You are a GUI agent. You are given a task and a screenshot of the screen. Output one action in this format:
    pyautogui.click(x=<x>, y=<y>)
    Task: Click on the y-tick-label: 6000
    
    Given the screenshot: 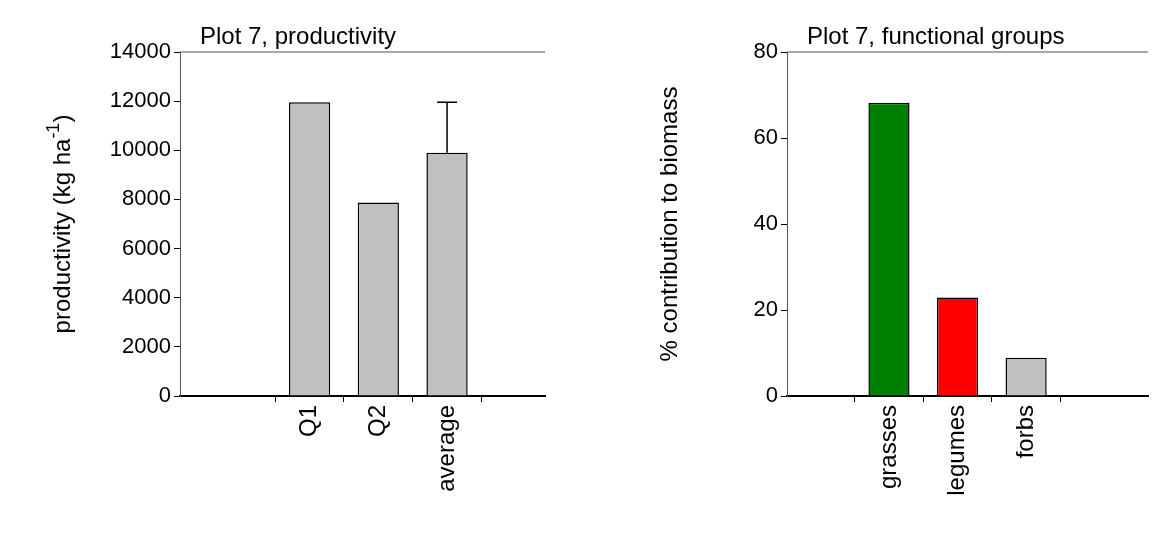 What is the action you would take?
    pyautogui.click(x=146, y=247)
    